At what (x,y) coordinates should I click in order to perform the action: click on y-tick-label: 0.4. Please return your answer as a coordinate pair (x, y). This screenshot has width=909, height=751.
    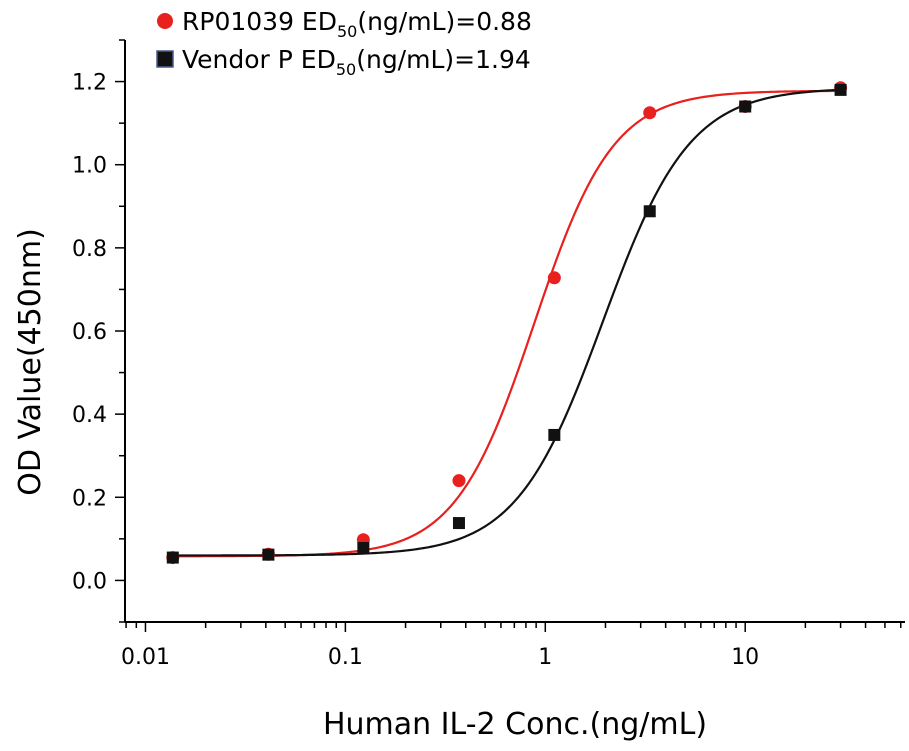
    Looking at the image, I should click on (89, 415).